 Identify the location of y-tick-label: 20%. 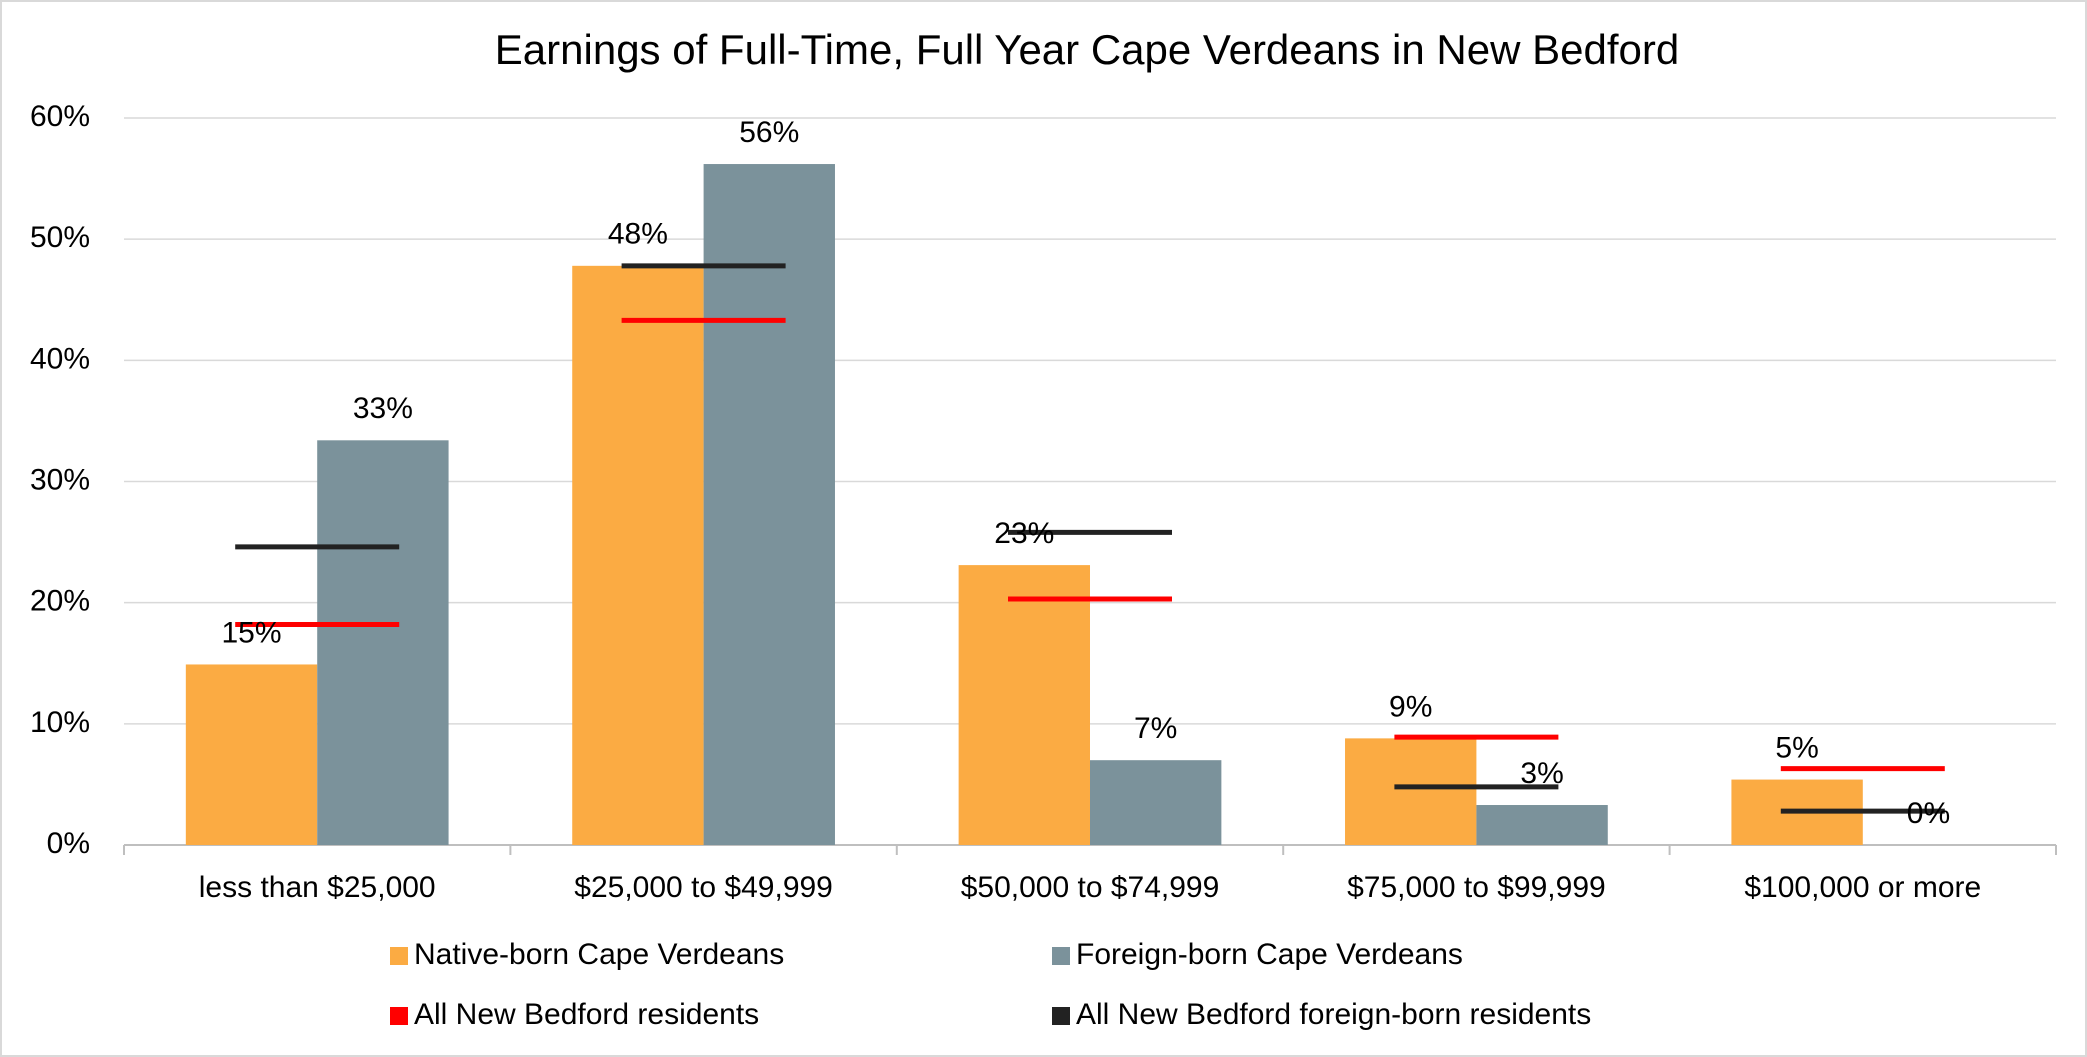
(60, 601).